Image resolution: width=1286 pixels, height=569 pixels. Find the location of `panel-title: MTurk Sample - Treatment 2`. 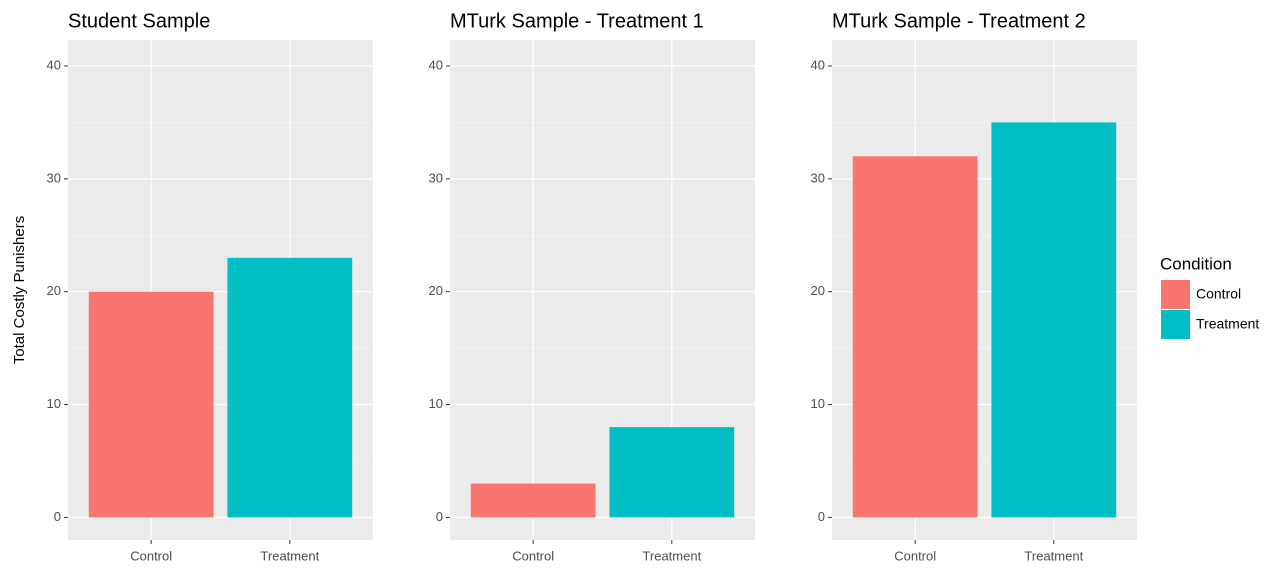

panel-title: MTurk Sample - Treatment 2 is located at coordinates (959, 21).